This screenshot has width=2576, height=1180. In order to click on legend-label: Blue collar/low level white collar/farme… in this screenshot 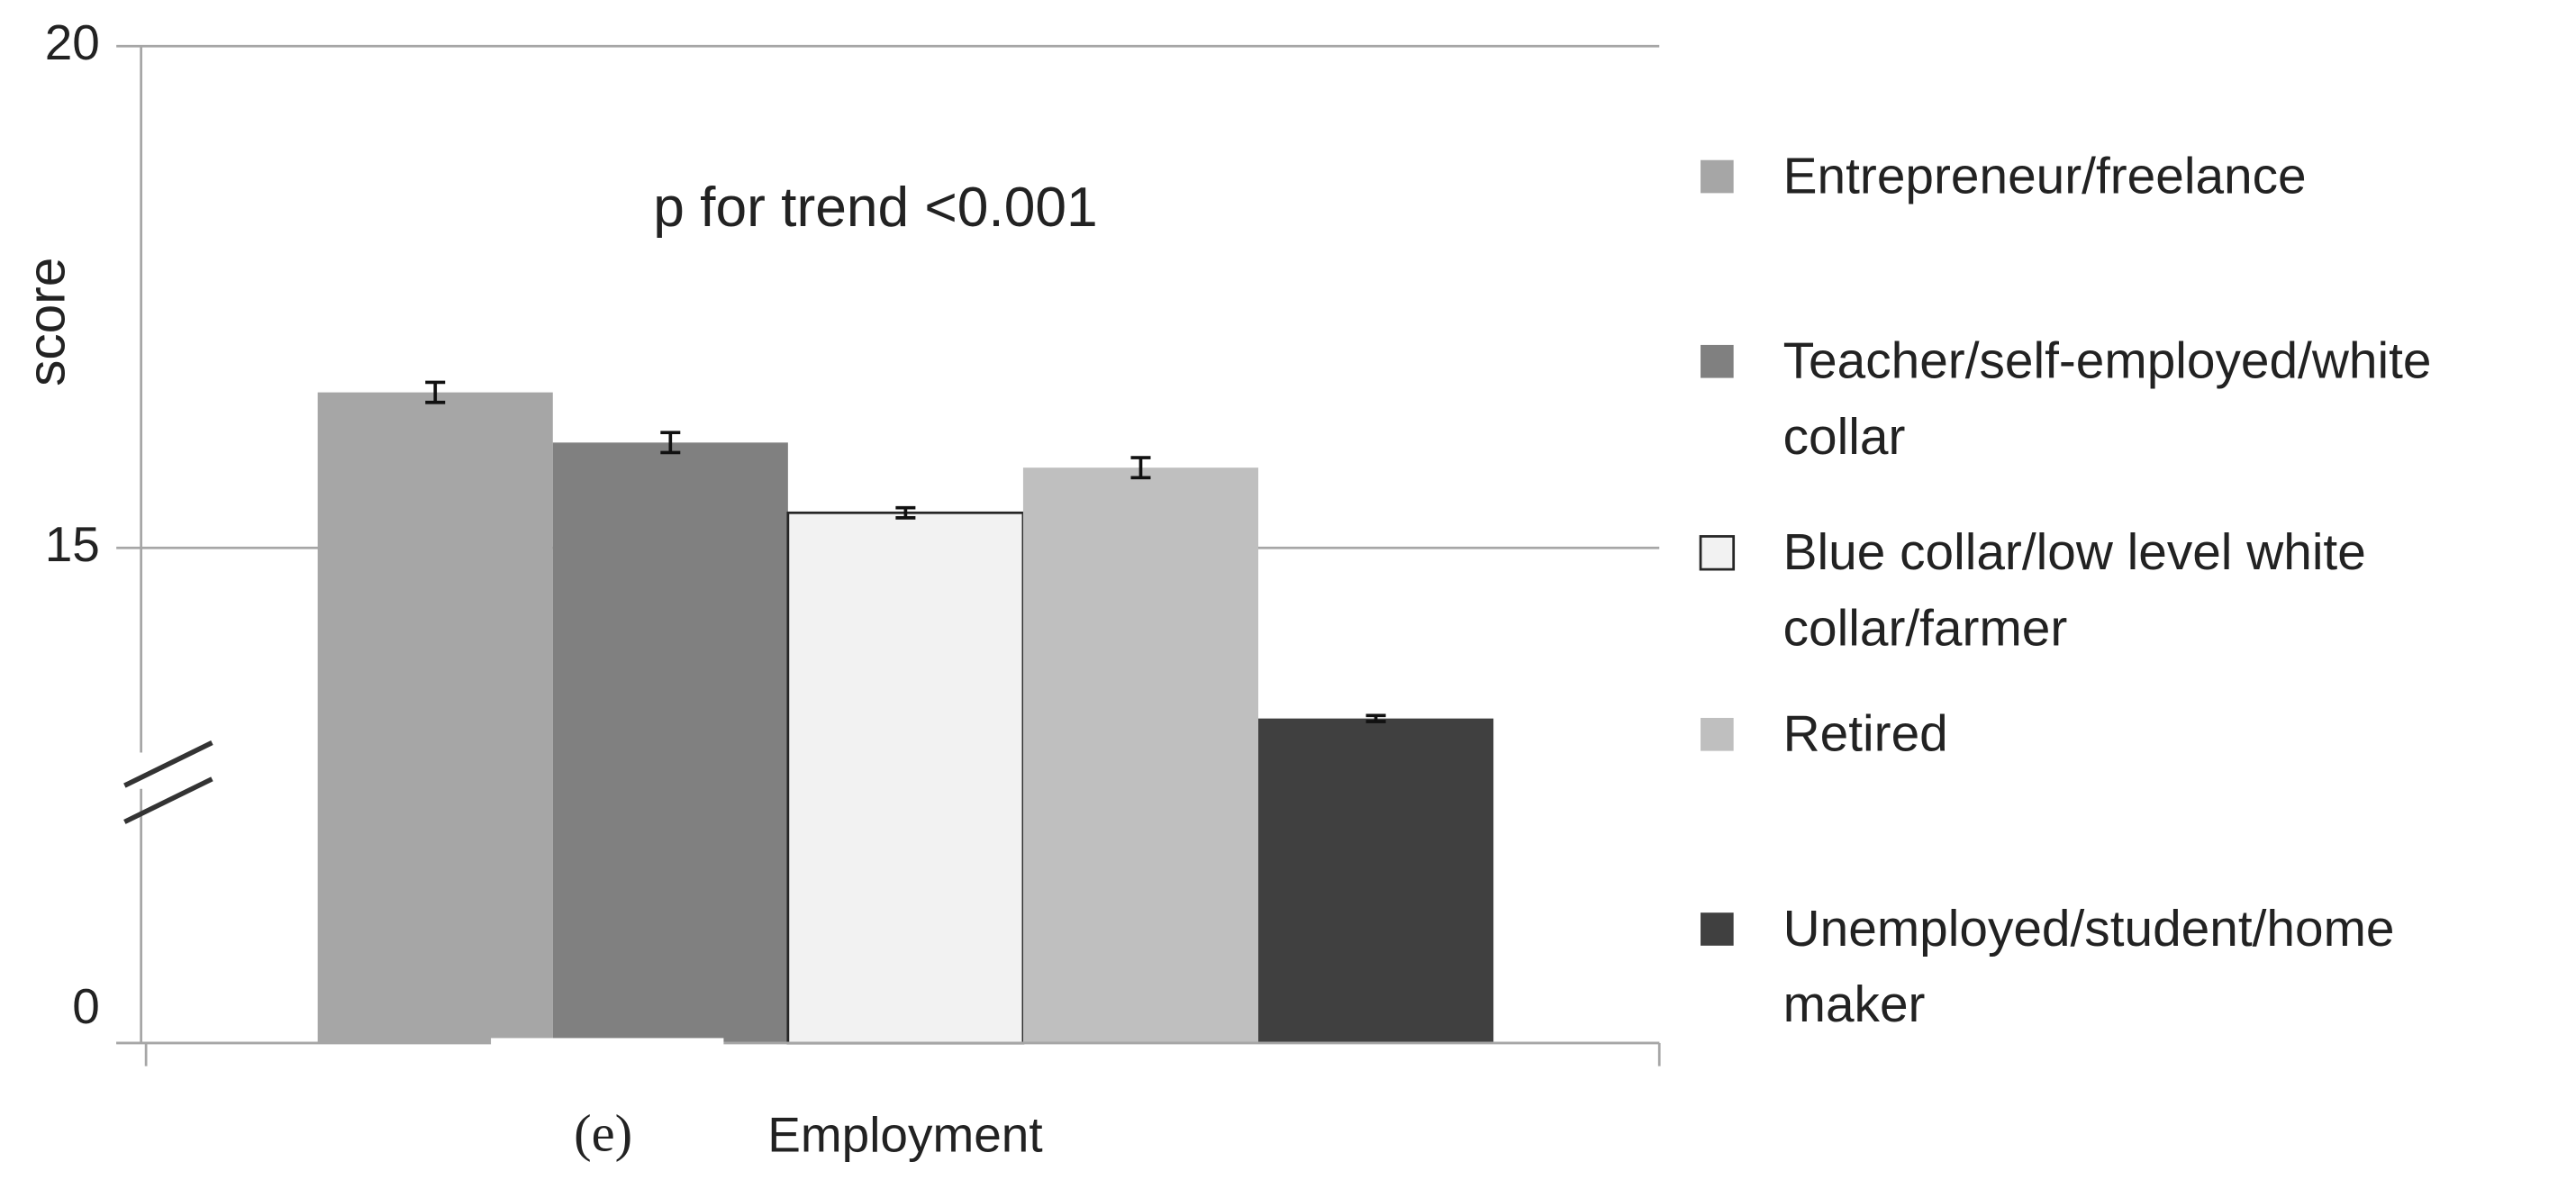, I will do `click(2074, 590)`.